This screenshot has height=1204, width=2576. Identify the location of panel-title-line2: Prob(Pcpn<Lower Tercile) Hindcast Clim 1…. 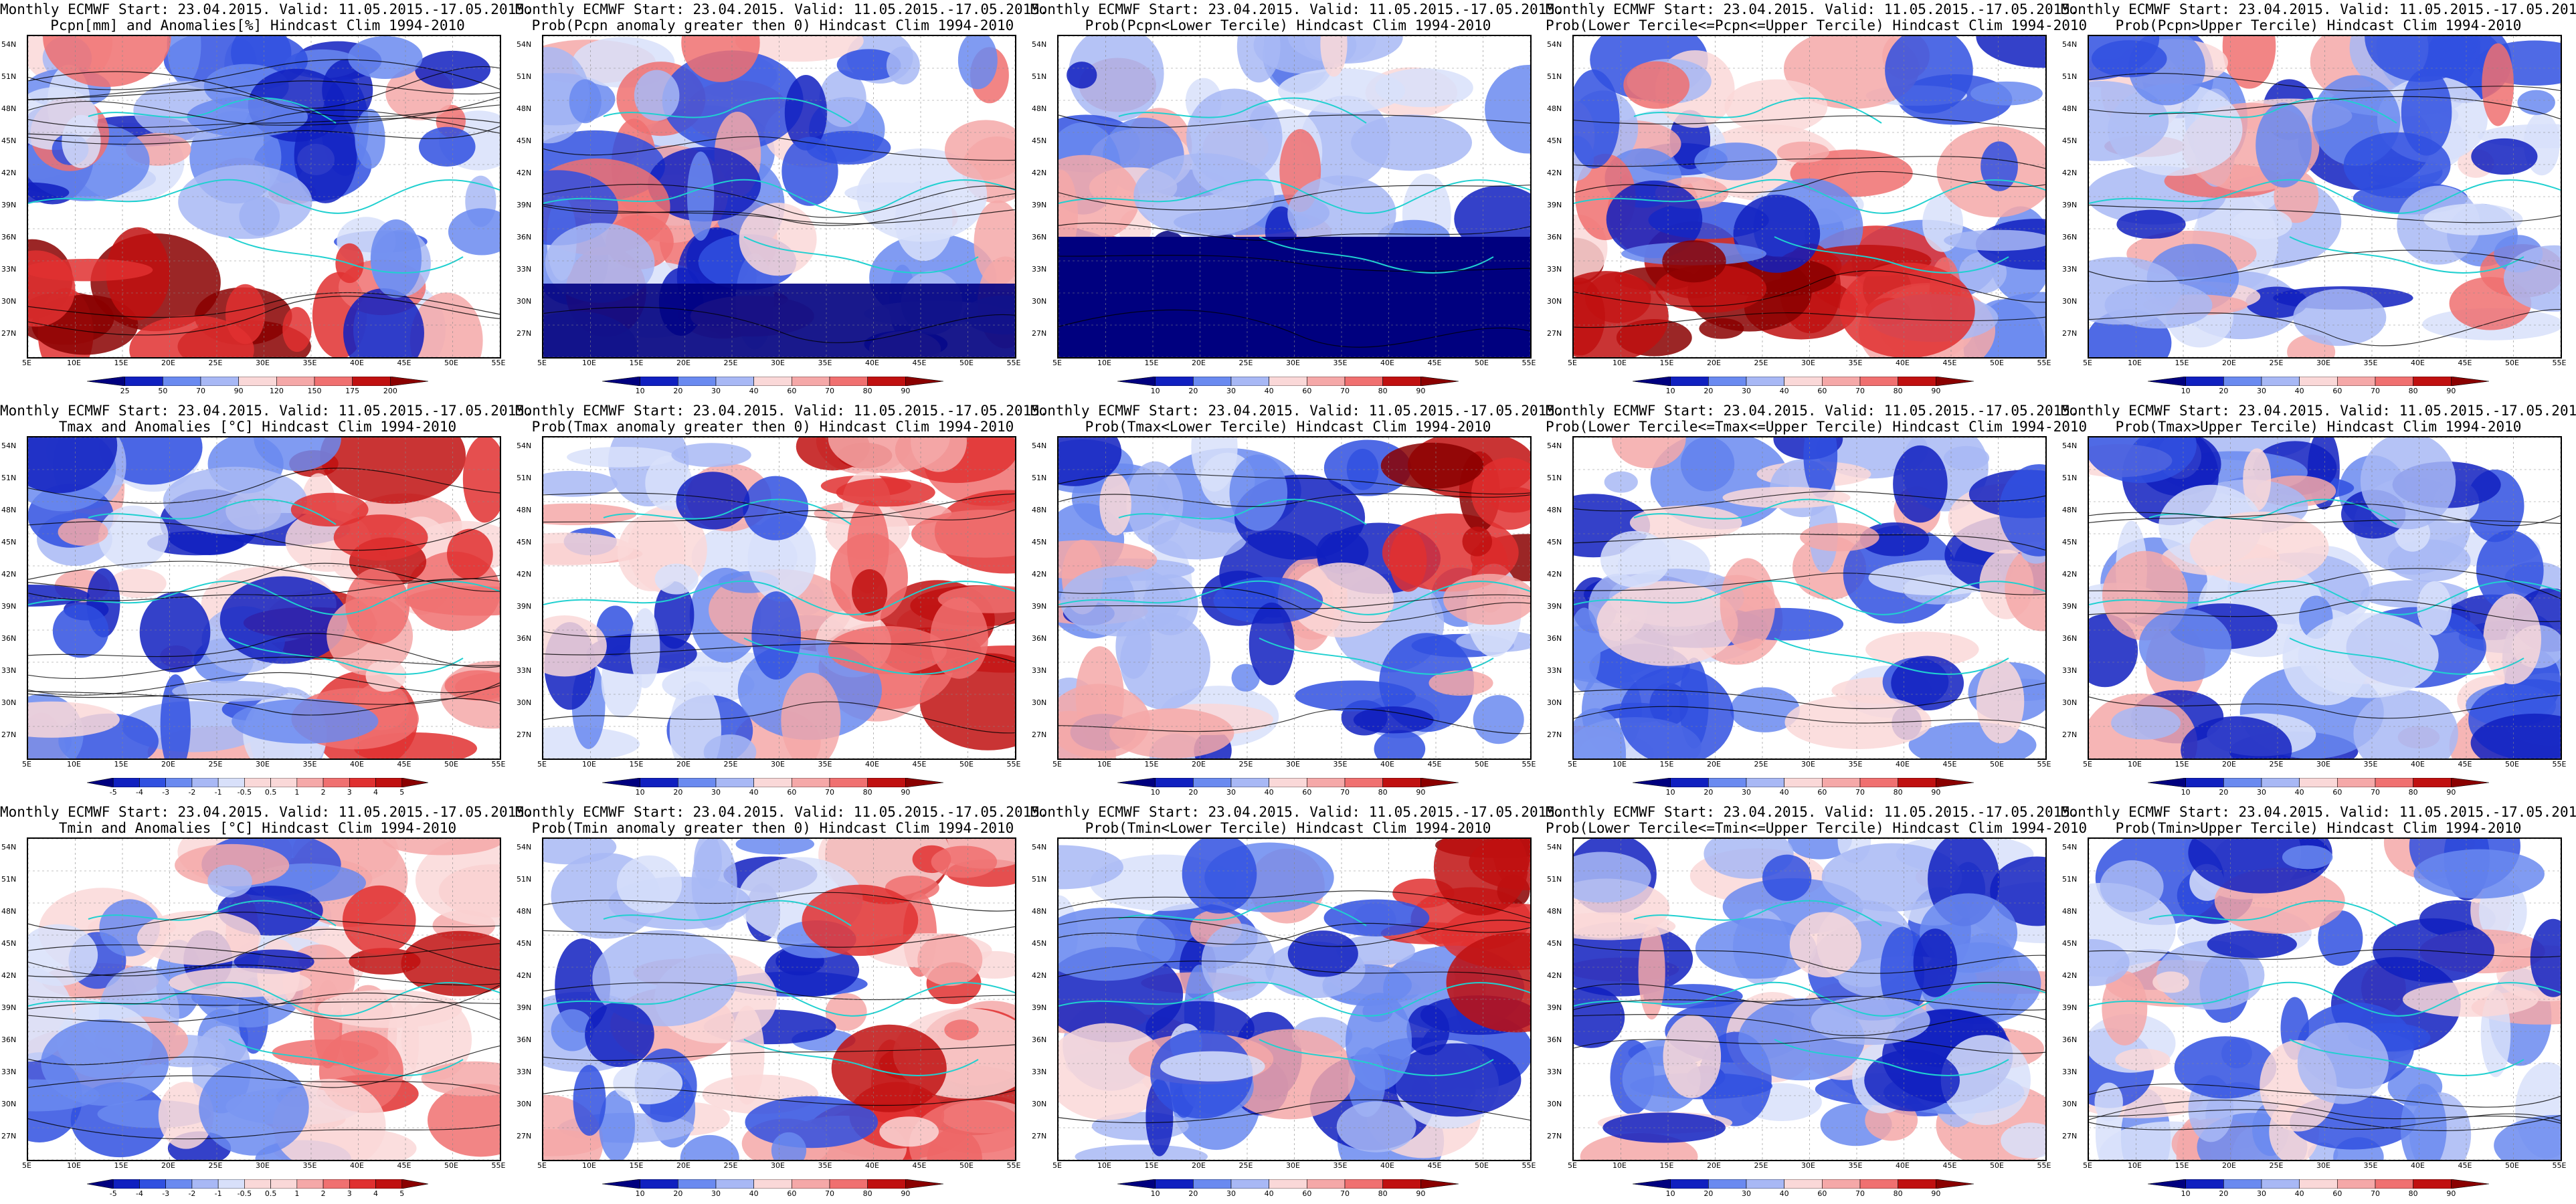
(1288, 25).